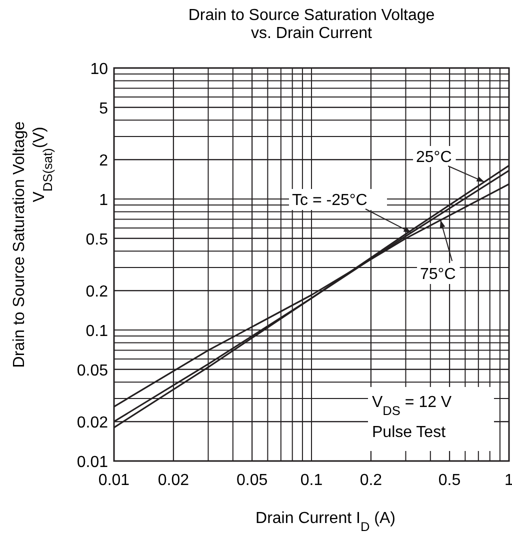 This screenshot has height=535, width=512. What do you see at coordinates (449, 480) in the screenshot?
I see `x-tick-label: 0.5` at bounding box center [449, 480].